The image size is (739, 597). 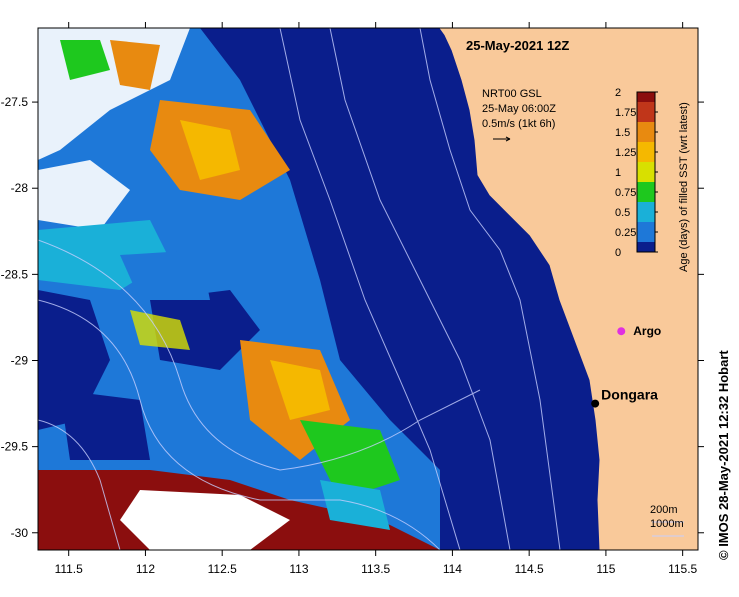 I want to click on copyright-text: © IMOS 28-May-2021 12:32 Hobart, so click(x=723, y=455).